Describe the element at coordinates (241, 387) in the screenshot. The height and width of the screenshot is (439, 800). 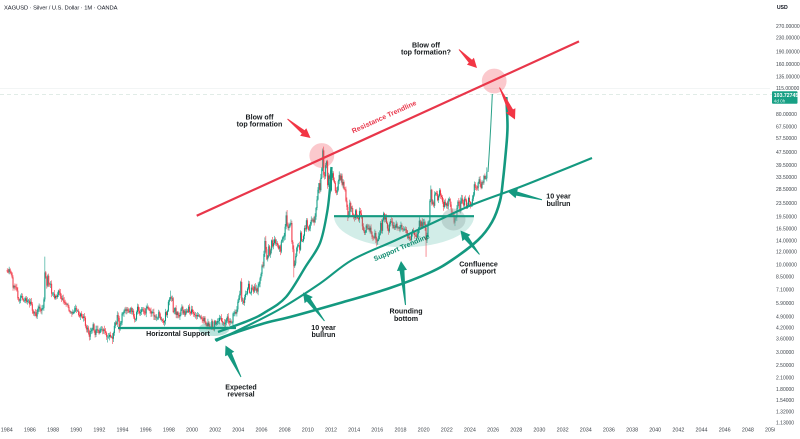
I see `svg-text: Expected` at that location.